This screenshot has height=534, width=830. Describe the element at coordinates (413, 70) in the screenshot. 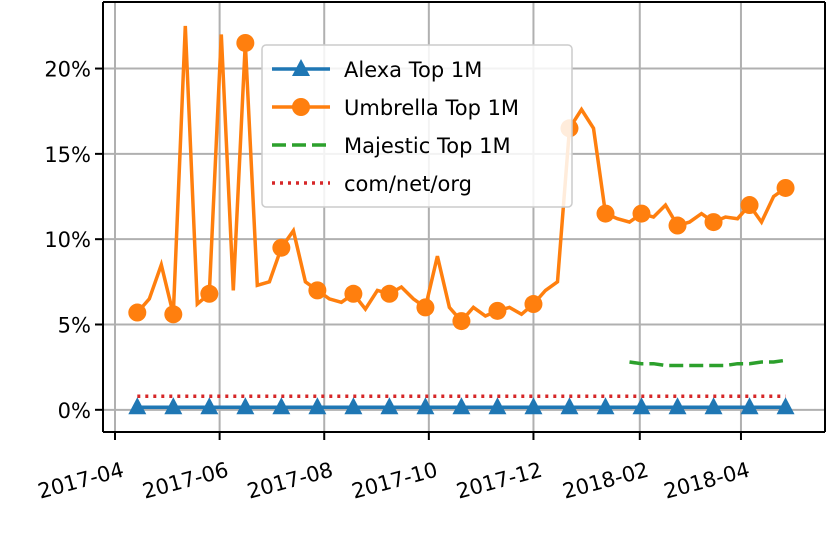

I see `legend-label: Alexa Top 1M` at that location.